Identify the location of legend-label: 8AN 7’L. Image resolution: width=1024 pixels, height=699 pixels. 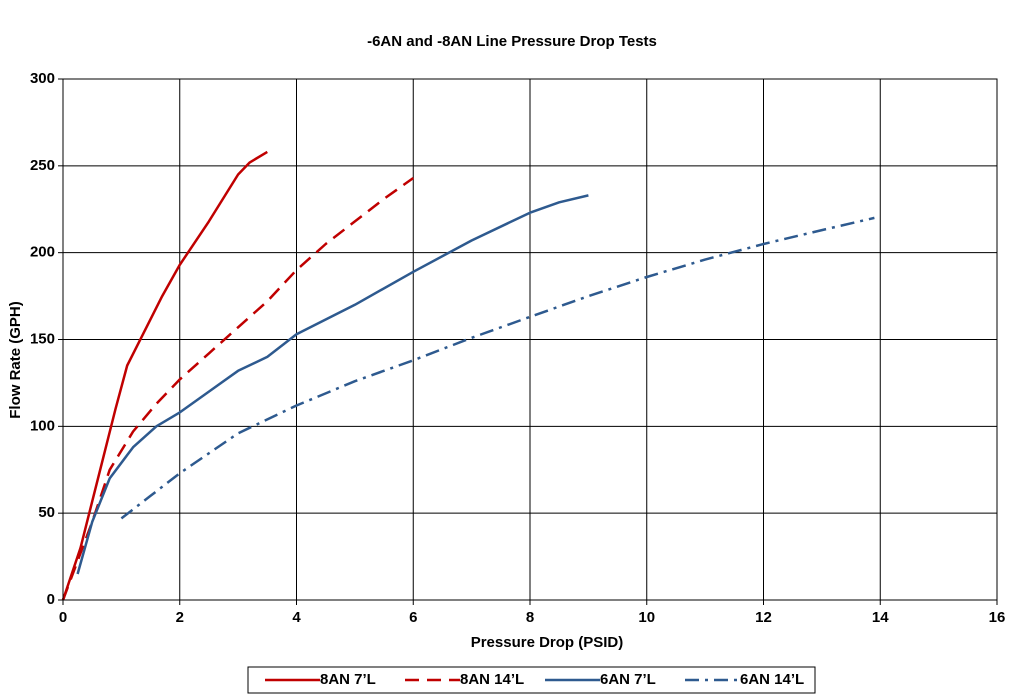
(348, 679).